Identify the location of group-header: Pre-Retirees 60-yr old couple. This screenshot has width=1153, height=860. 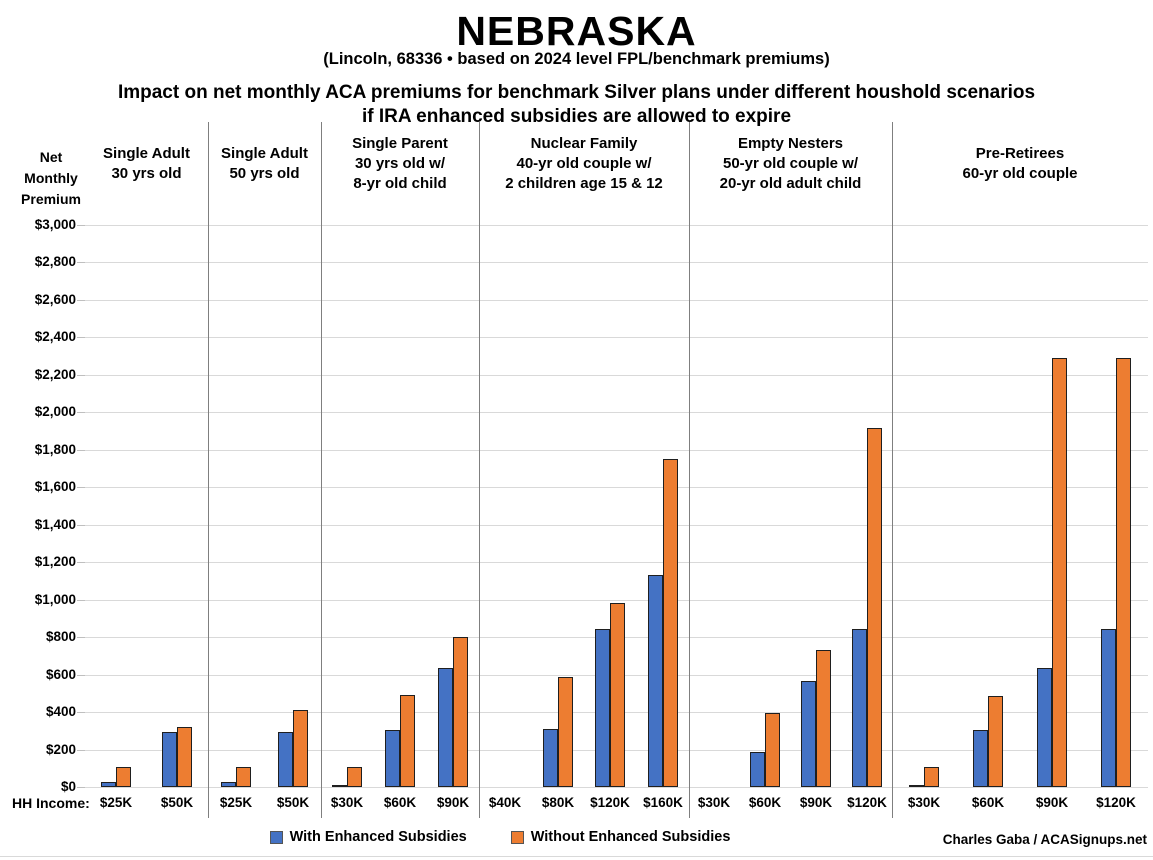
(1020, 164).